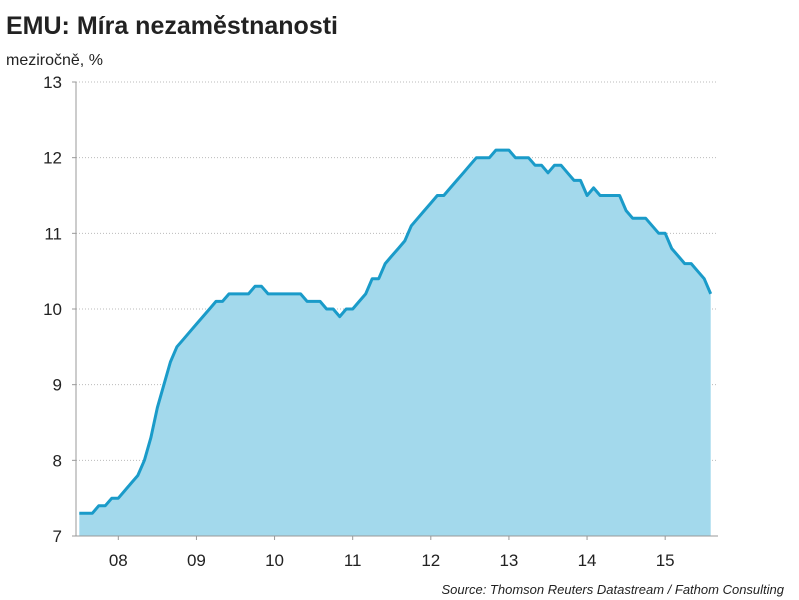 This screenshot has height=600, width=799. What do you see at coordinates (665, 560) in the screenshot?
I see `x-tick-label: 15` at bounding box center [665, 560].